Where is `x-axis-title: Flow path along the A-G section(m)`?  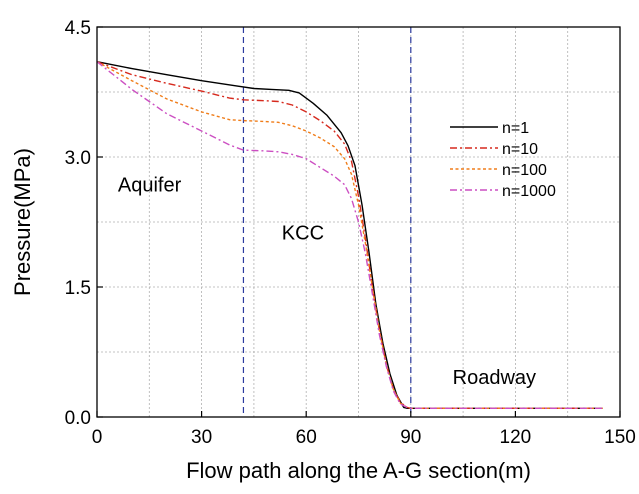
x-axis-title: Flow path along the A-G section(m) is located at coordinates (358, 470).